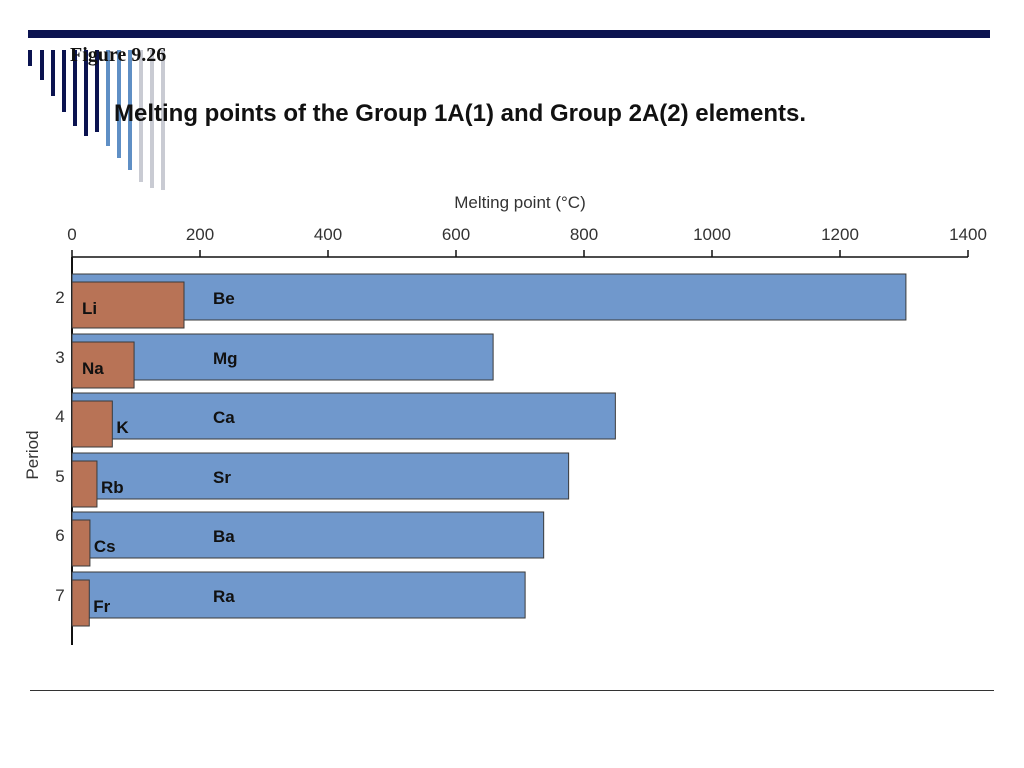 The image size is (1024, 768). I want to click on period-label: 5, so click(59, 476).